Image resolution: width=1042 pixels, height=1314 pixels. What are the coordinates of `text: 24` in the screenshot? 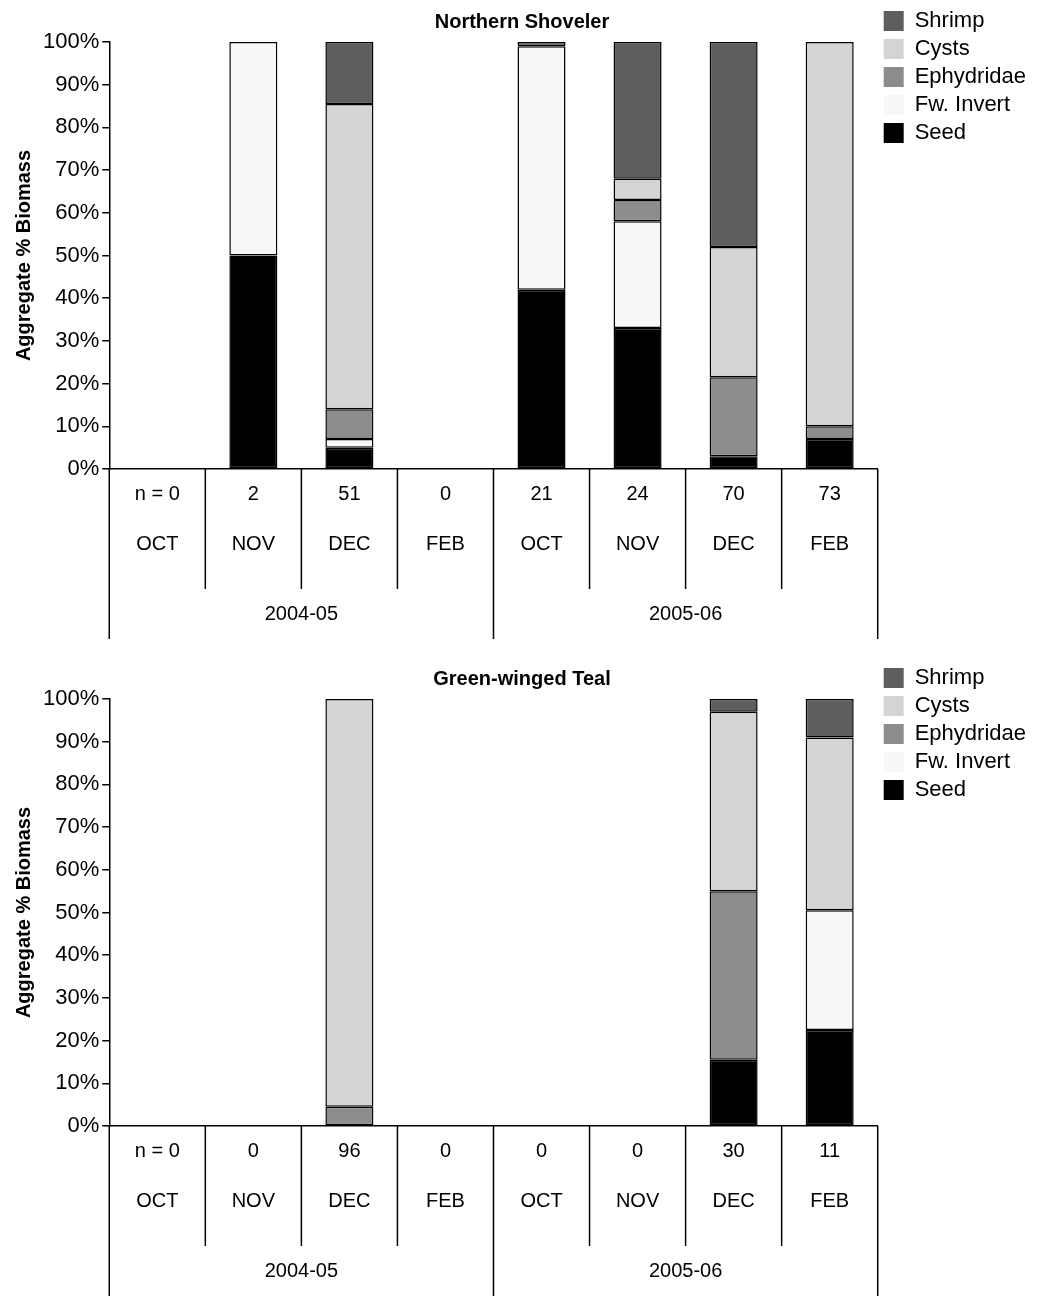 It's located at (637, 492).